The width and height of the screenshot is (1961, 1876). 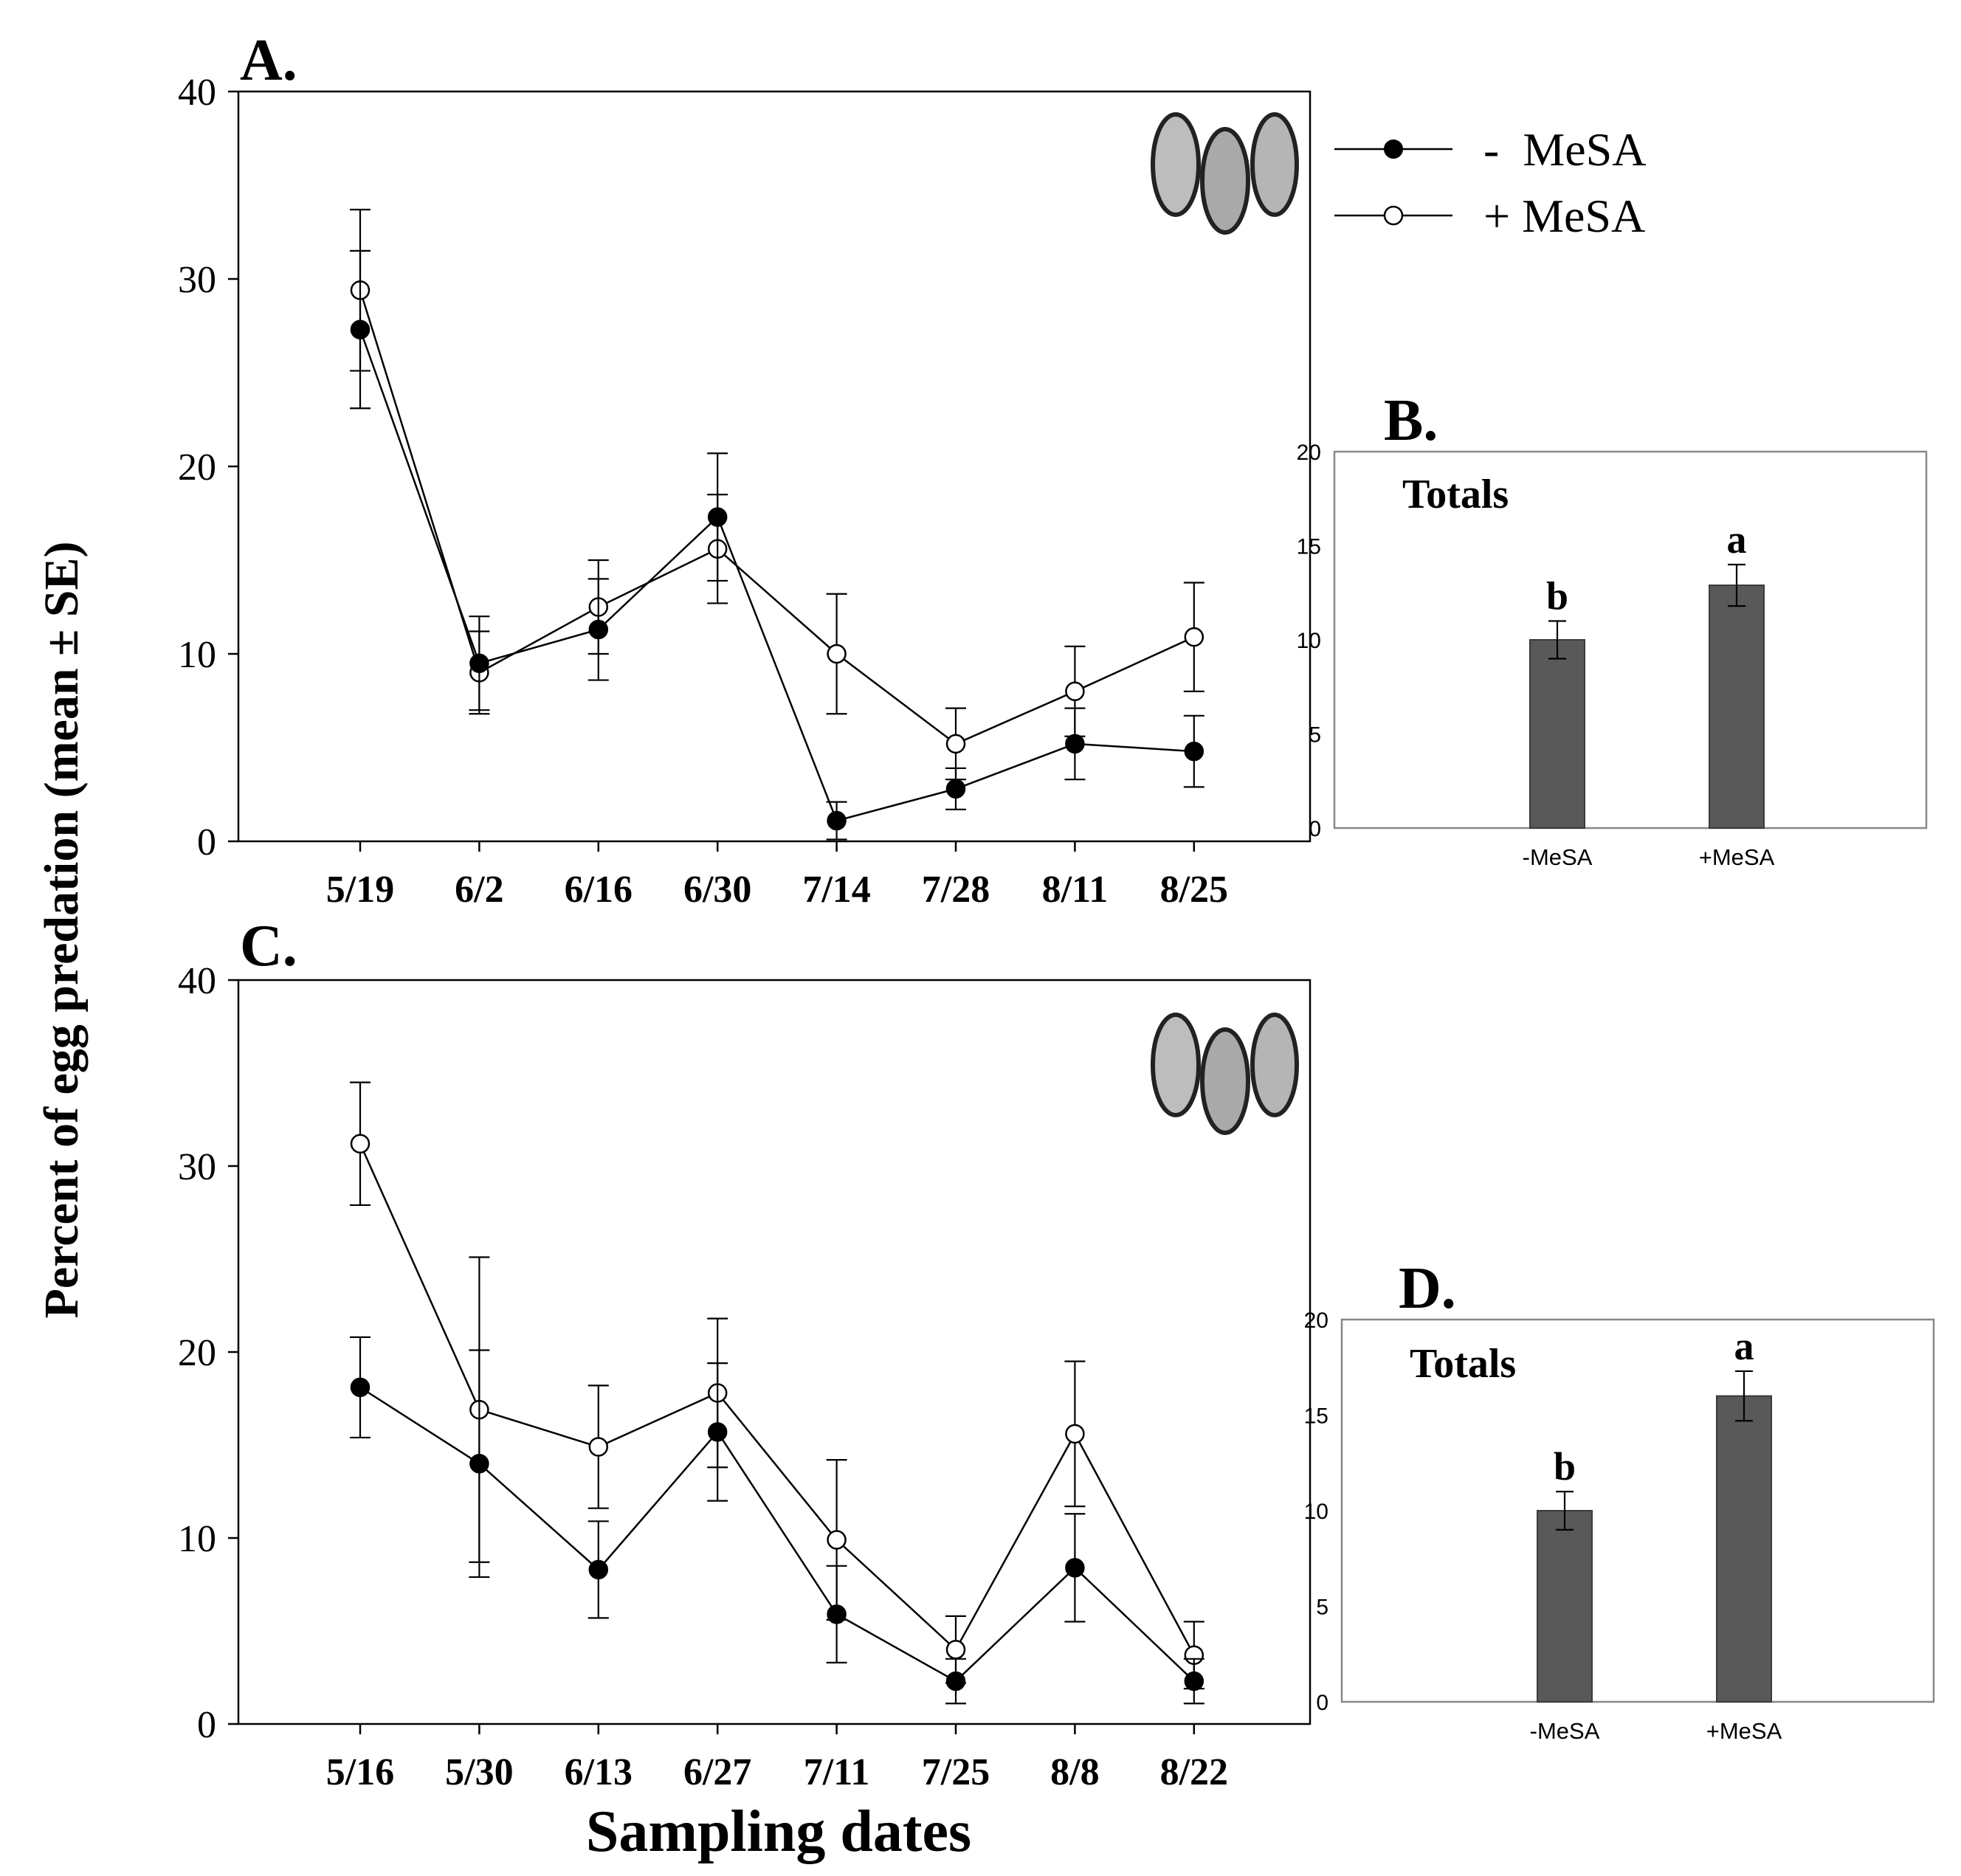 What do you see at coordinates (1637, 1510) in the screenshot?
I see `panel-d-frame` at bounding box center [1637, 1510].